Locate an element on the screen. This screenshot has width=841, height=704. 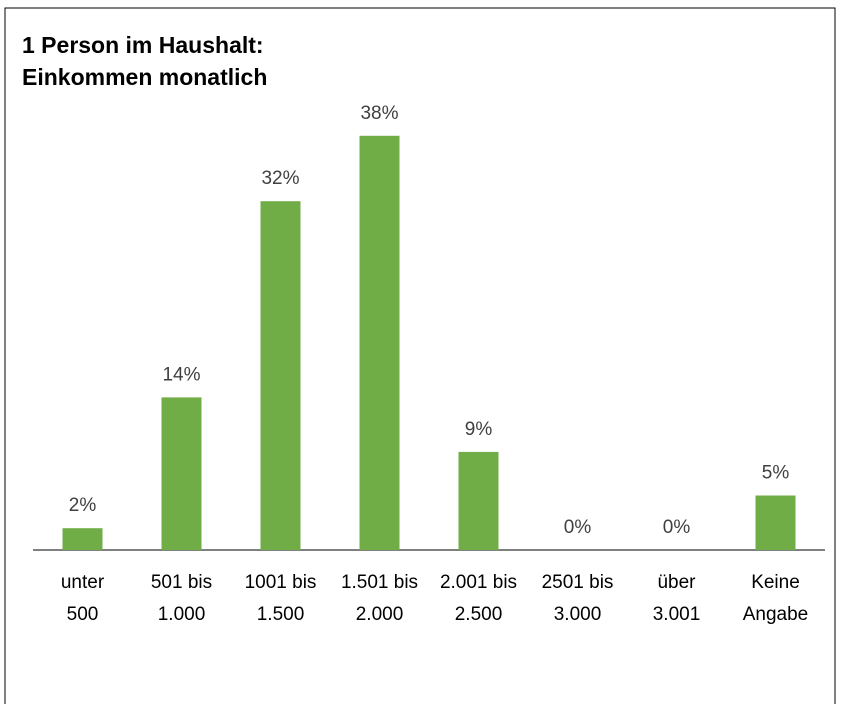
x-tick-label: Keine is located at coordinates (775, 582).